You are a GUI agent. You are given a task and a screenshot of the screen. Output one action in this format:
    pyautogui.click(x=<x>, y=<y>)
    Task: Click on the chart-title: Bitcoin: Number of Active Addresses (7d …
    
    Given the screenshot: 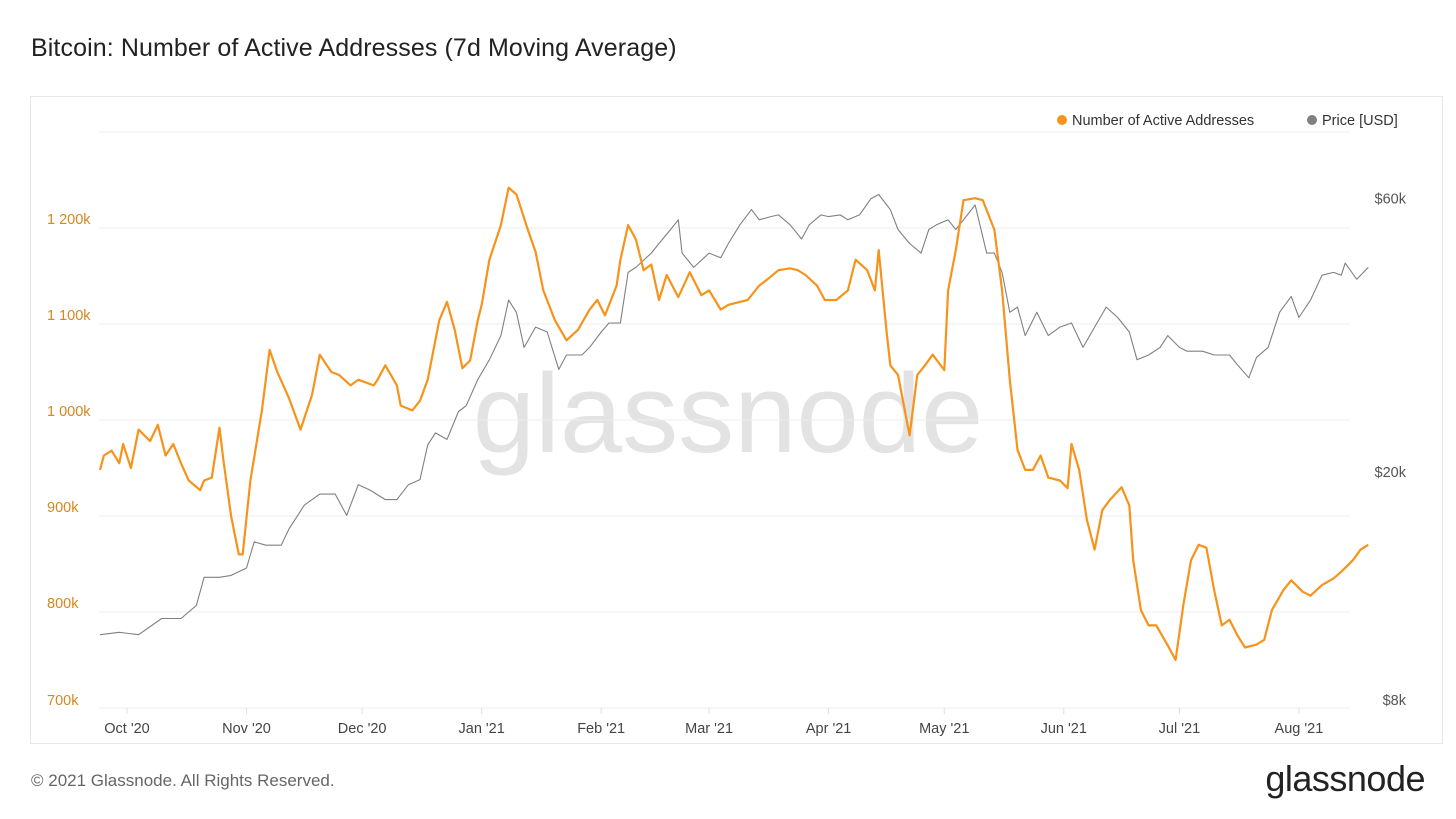 What is the action you would take?
    pyautogui.click(x=354, y=48)
    